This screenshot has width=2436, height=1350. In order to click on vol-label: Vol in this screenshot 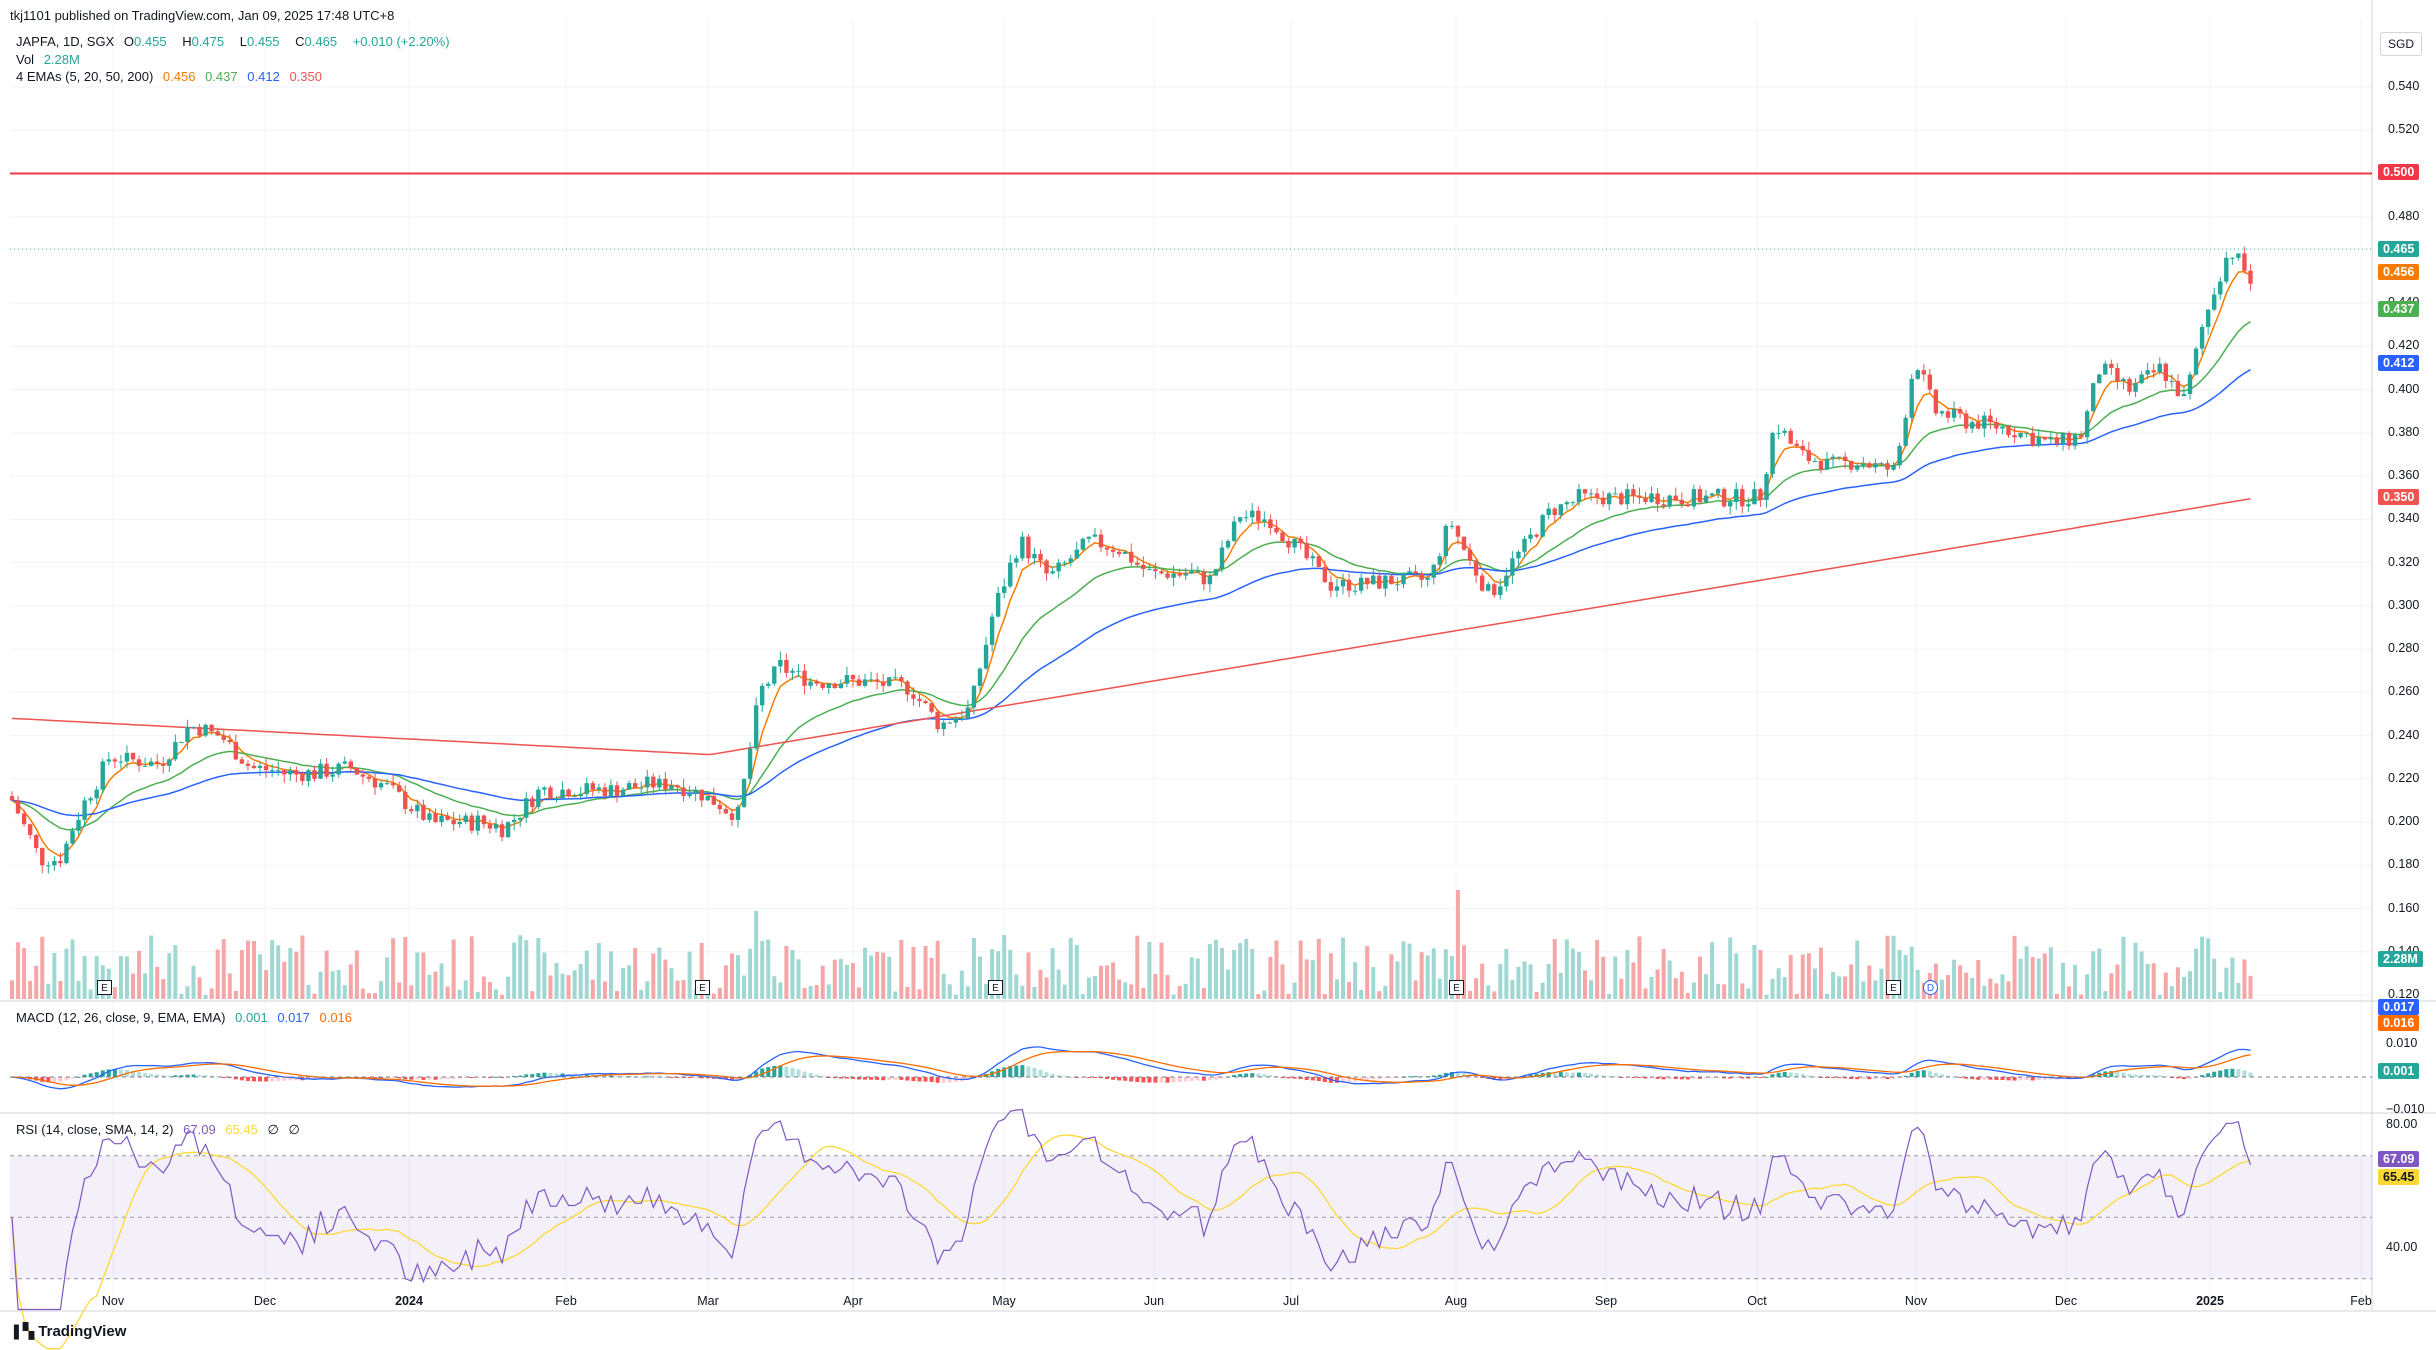, I will do `click(25, 59)`.